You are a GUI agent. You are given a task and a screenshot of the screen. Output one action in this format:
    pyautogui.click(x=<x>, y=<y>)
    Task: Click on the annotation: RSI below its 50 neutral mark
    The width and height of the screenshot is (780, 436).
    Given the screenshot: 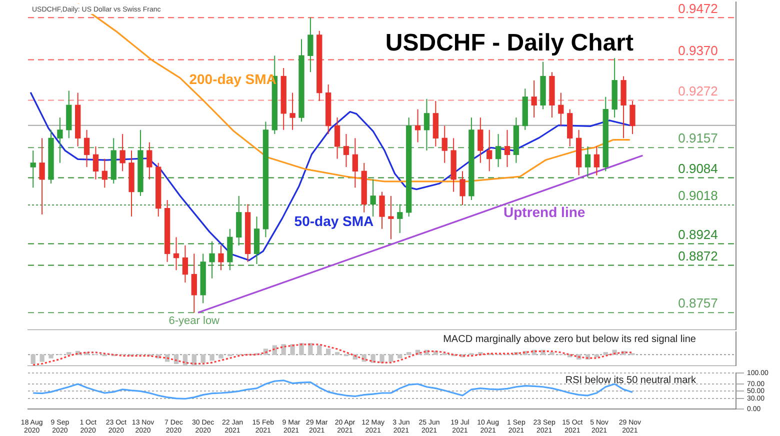 What is the action you would take?
    pyautogui.click(x=631, y=380)
    